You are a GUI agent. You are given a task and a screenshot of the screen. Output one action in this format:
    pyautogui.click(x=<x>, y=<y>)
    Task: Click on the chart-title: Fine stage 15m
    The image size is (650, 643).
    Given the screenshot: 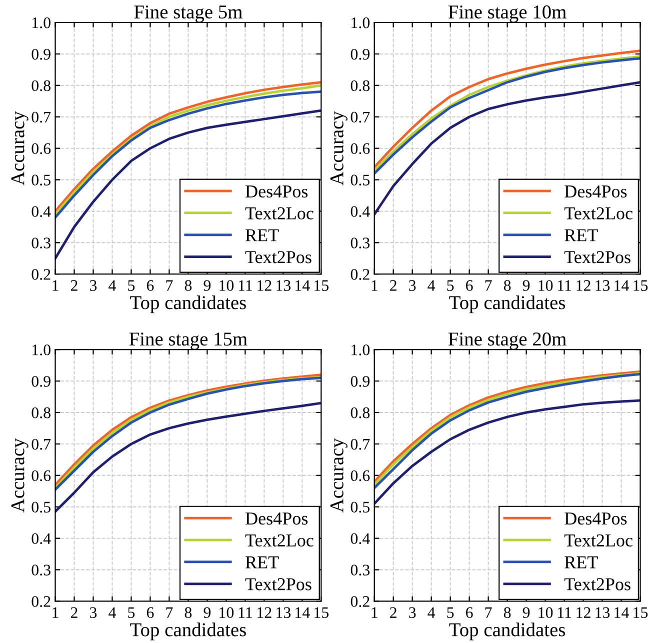 What is the action you would take?
    pyautogui.click(x=188, y=341)
    